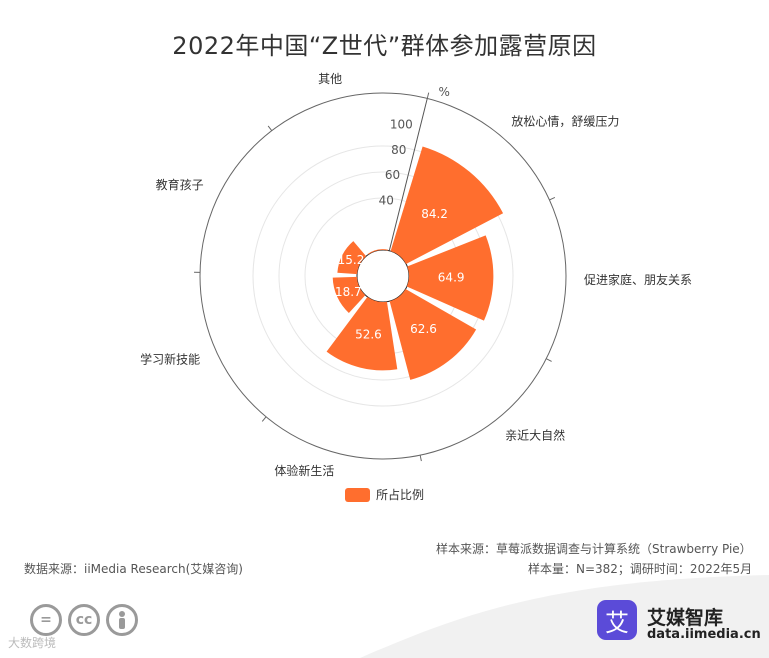 The width and height of the screenshot is (769, 658). I want to click on brand-url: data.iimedia.cn, so click(704, 634).